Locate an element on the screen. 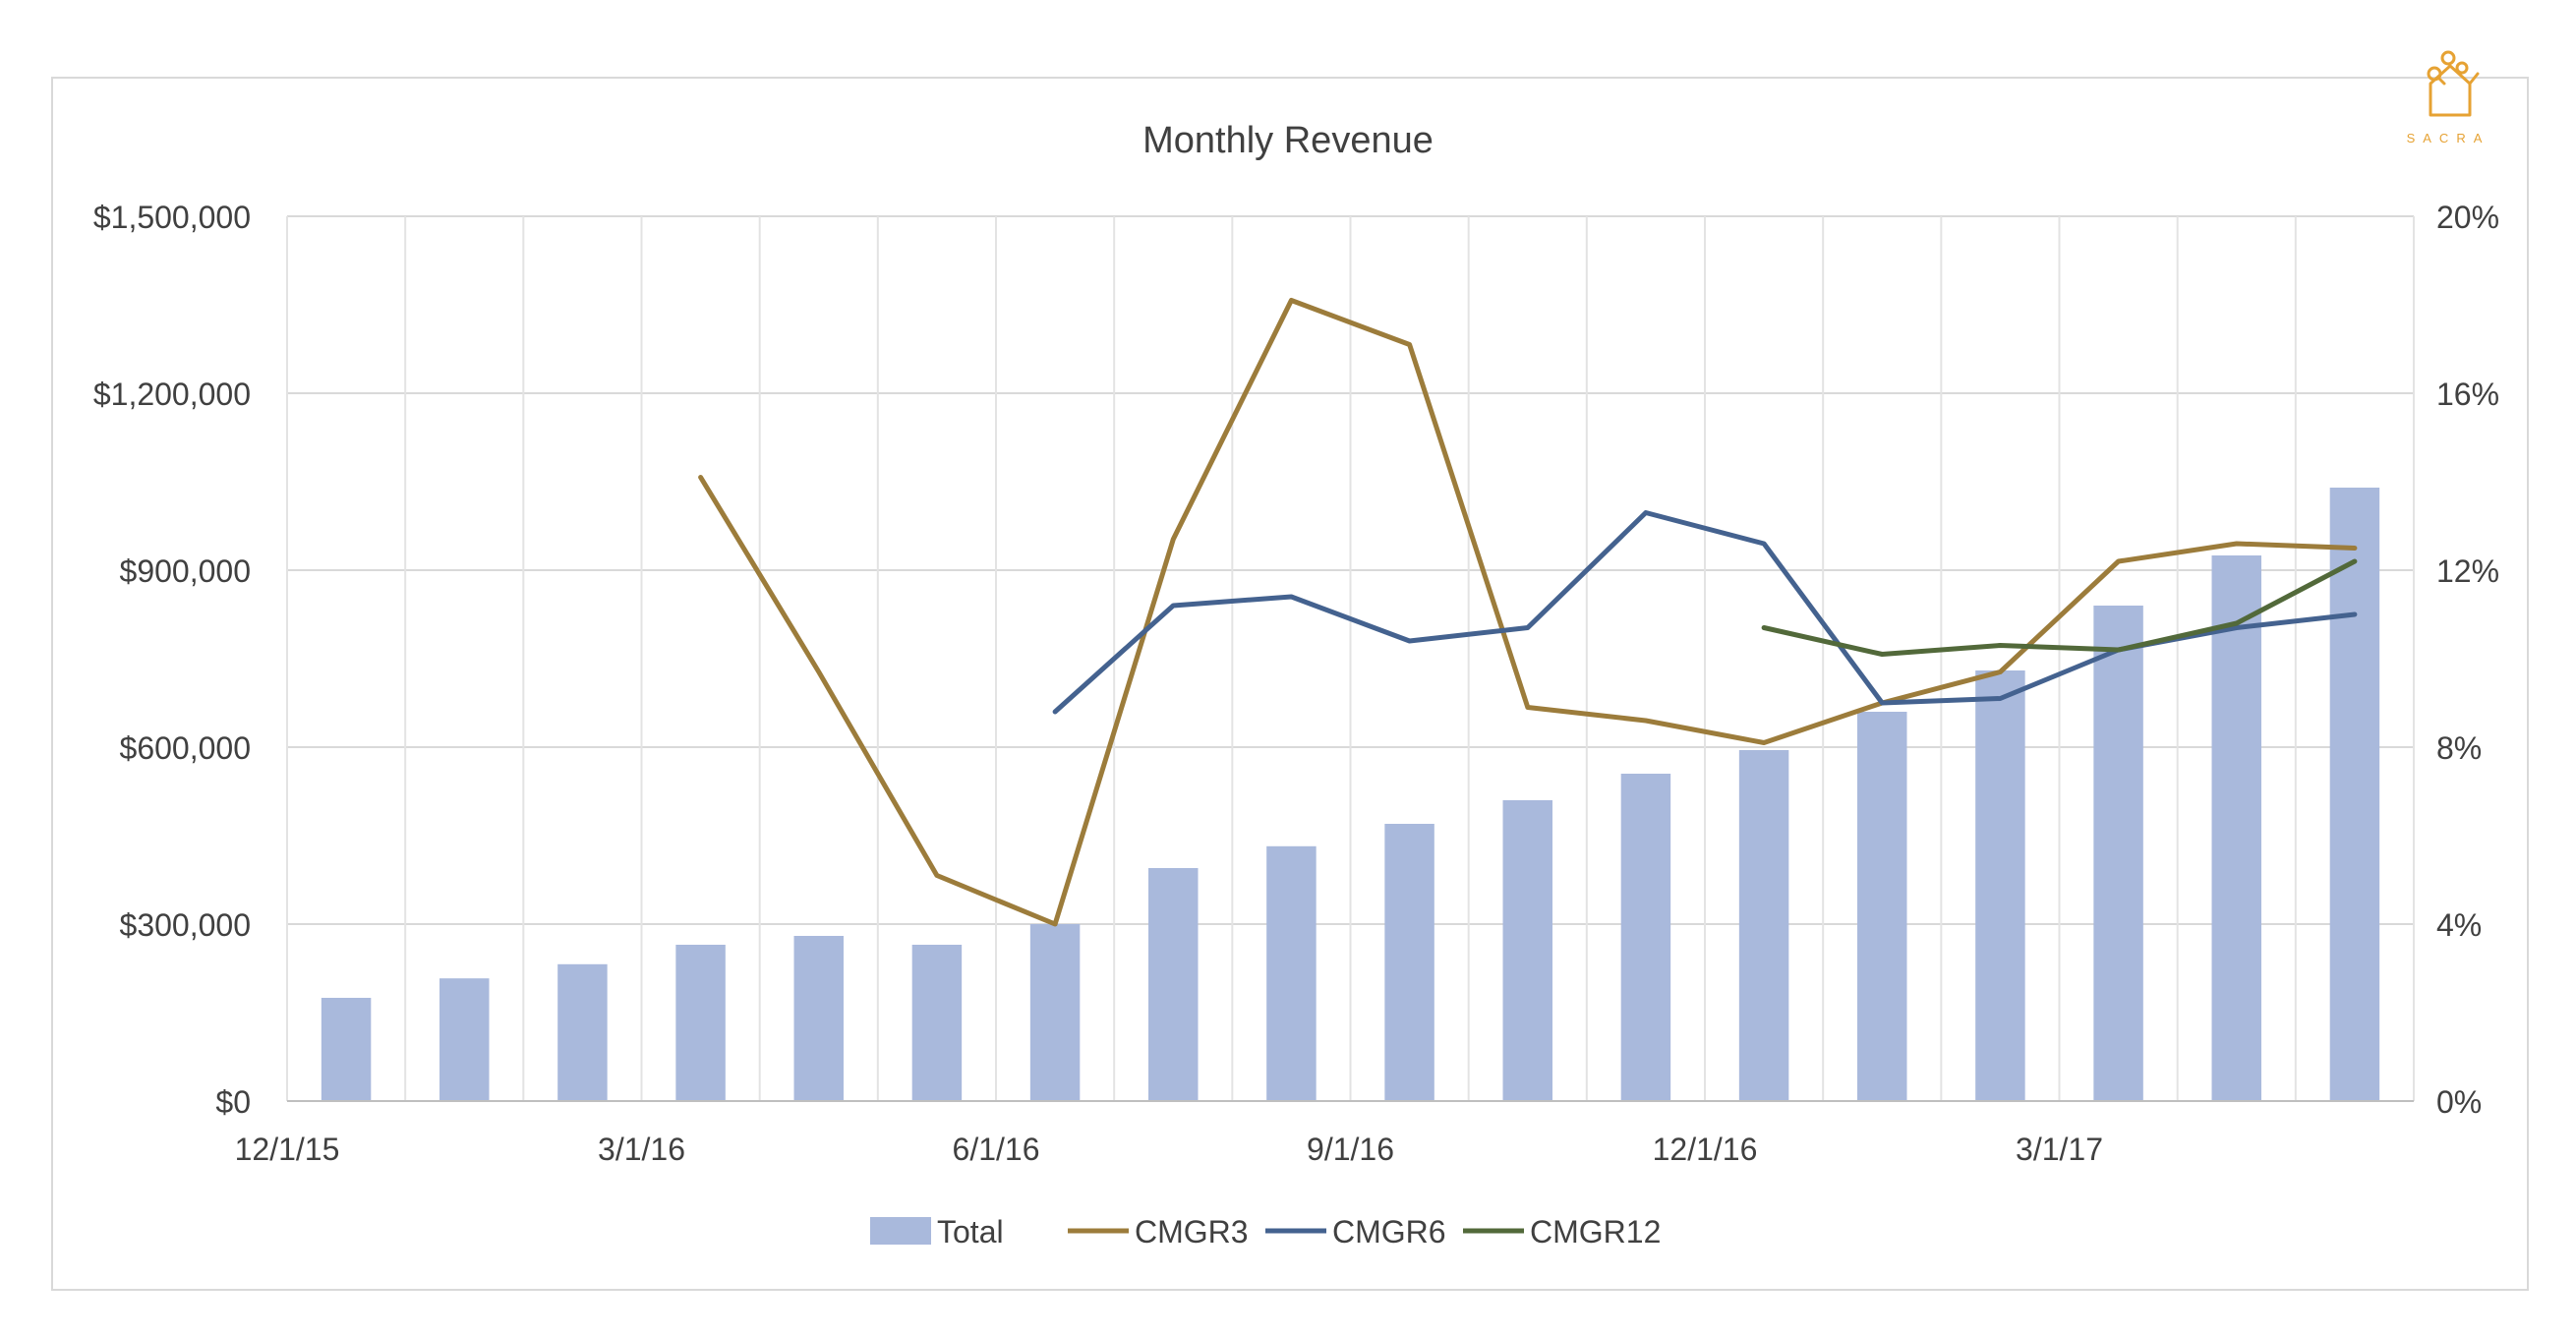  x-tick-label: 6/1/16 is located at coordinates (996, 1149).